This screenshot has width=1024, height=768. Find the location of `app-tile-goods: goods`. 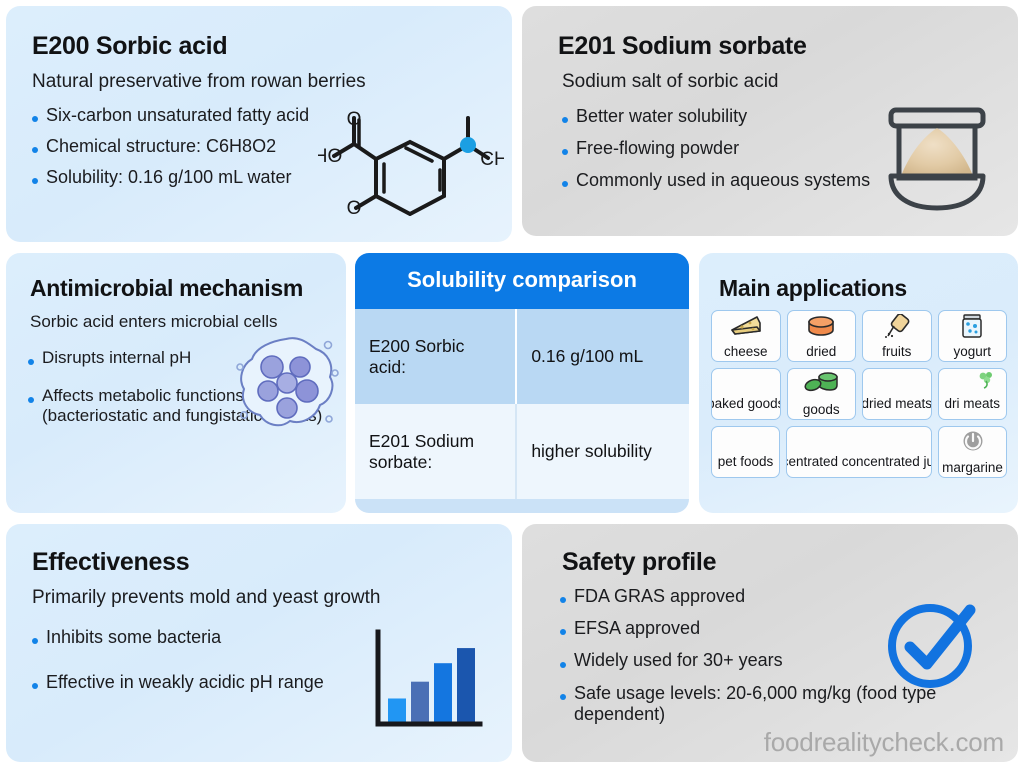

app-tile-goods: goods is located at coordinates (821, 394).